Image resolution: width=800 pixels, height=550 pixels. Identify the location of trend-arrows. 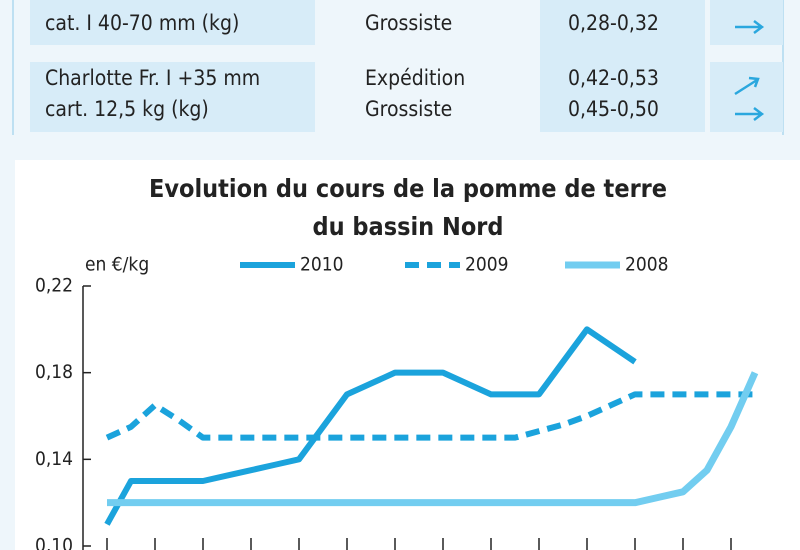
(749, 70).